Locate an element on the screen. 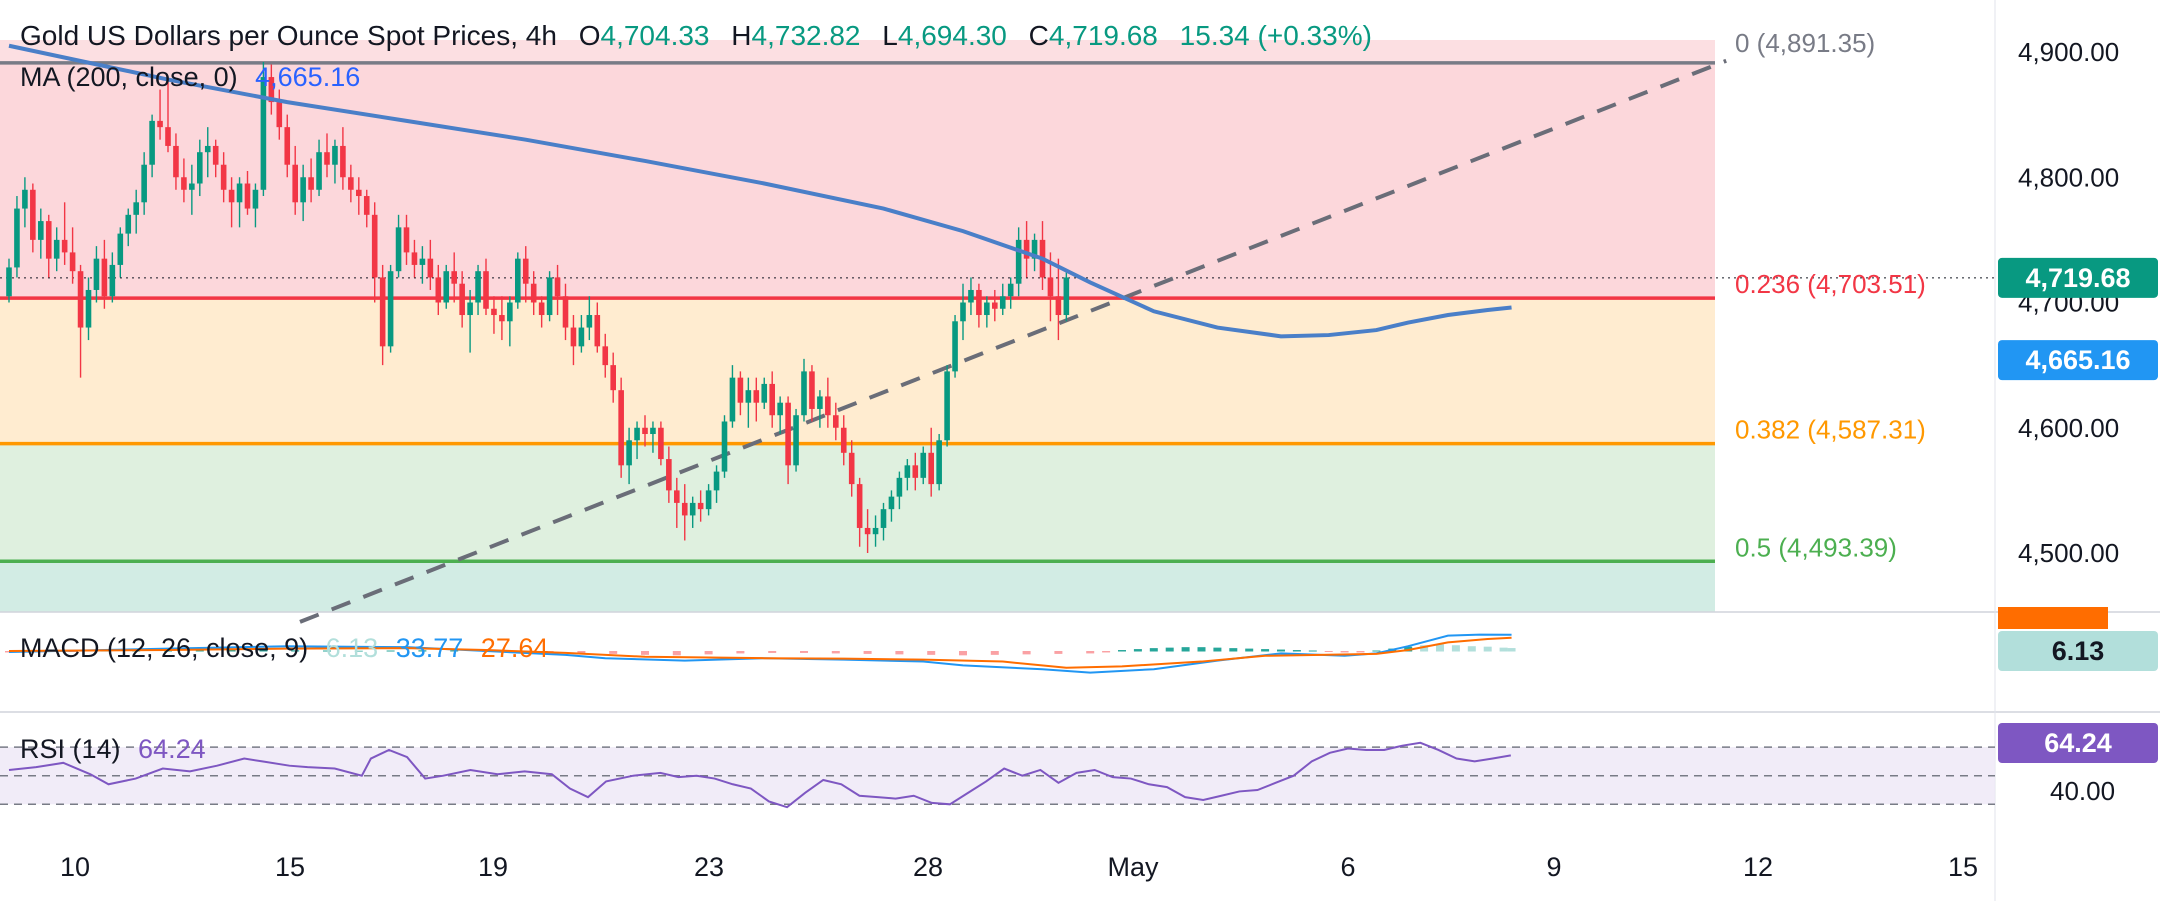 This screenshot has height=901, width=2160. macd-legend: MACD (12, 26, close, 9) 6.13 33.77 27.64 is located at coordinates (284, 648).